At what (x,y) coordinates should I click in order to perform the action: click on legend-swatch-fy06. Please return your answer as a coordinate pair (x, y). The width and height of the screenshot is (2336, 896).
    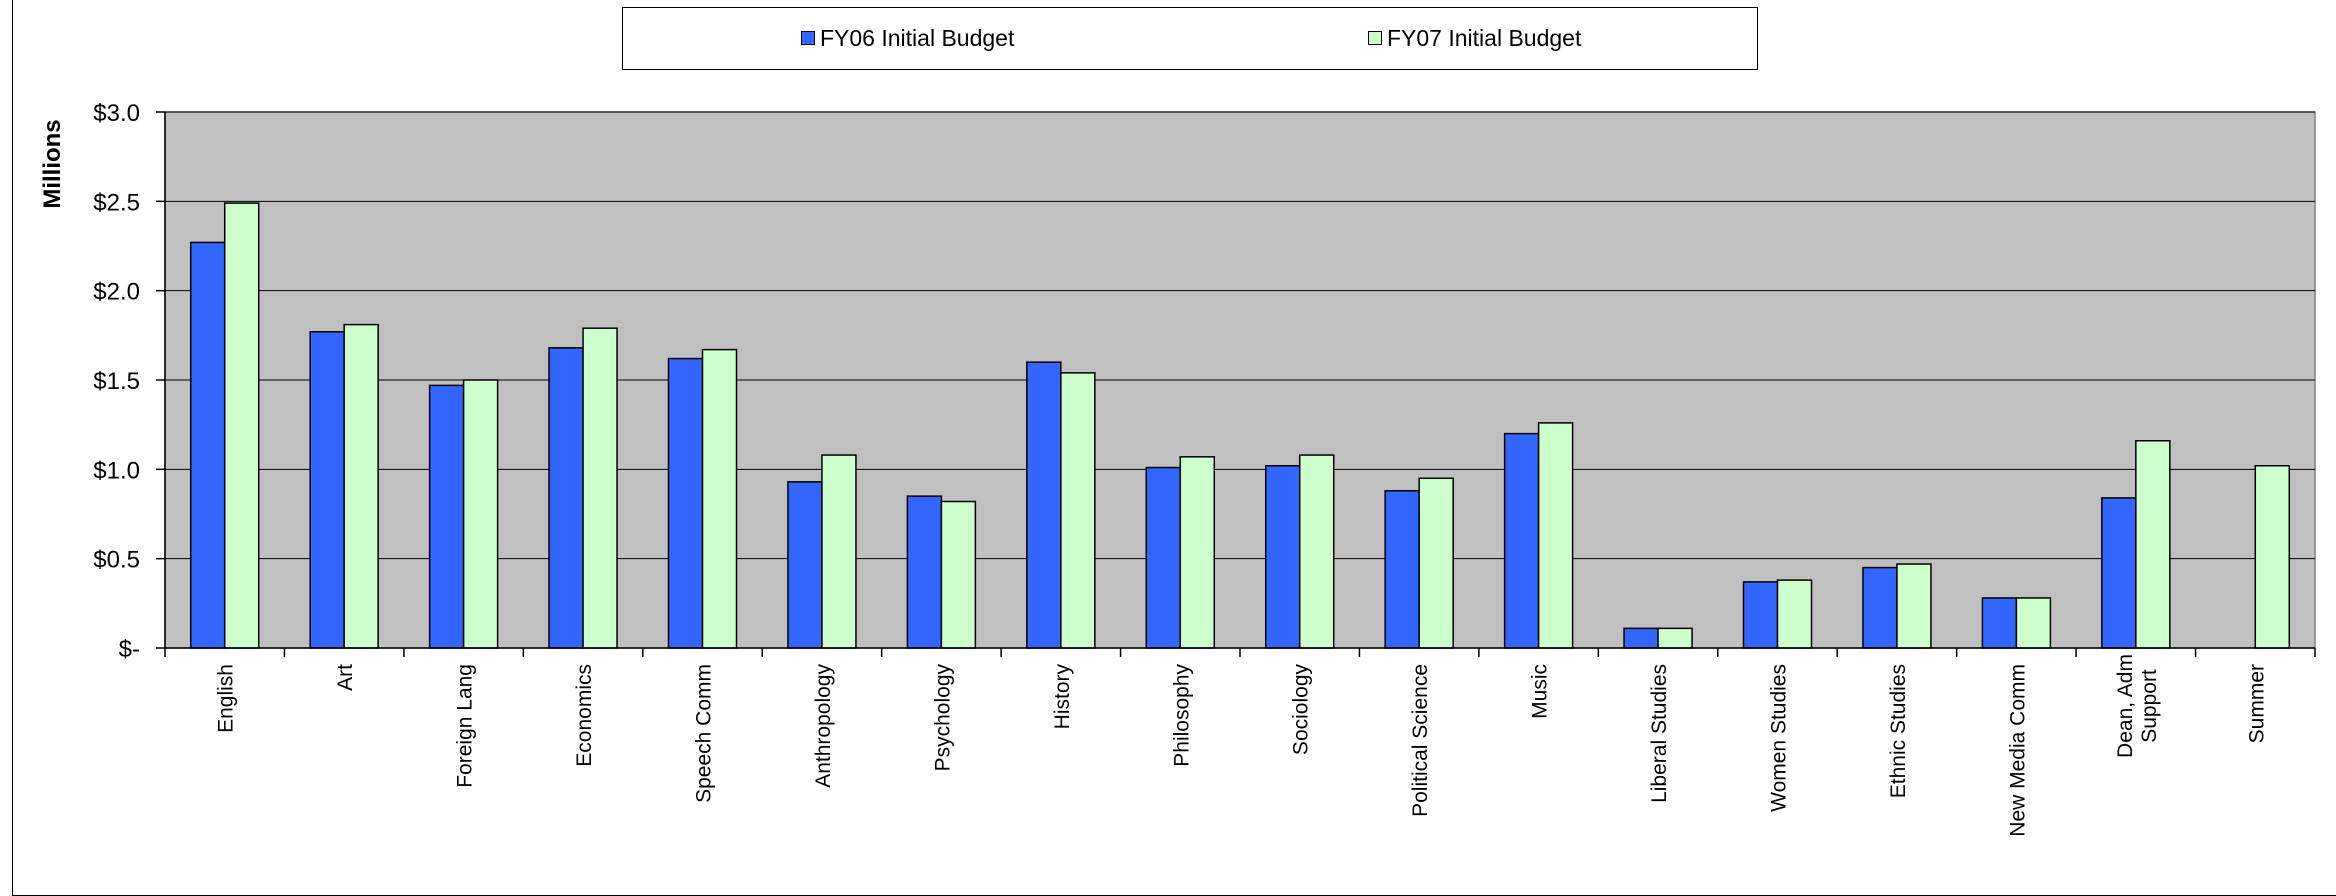
    Looking at the image, I should click on (808, 38).